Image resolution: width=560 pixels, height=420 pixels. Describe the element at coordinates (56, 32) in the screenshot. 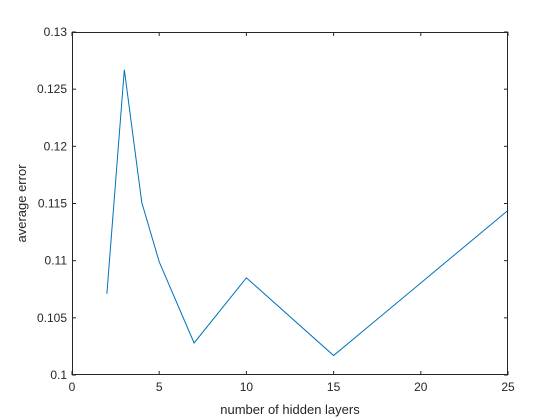

I see `y-tick-label: 0.13` at that location.